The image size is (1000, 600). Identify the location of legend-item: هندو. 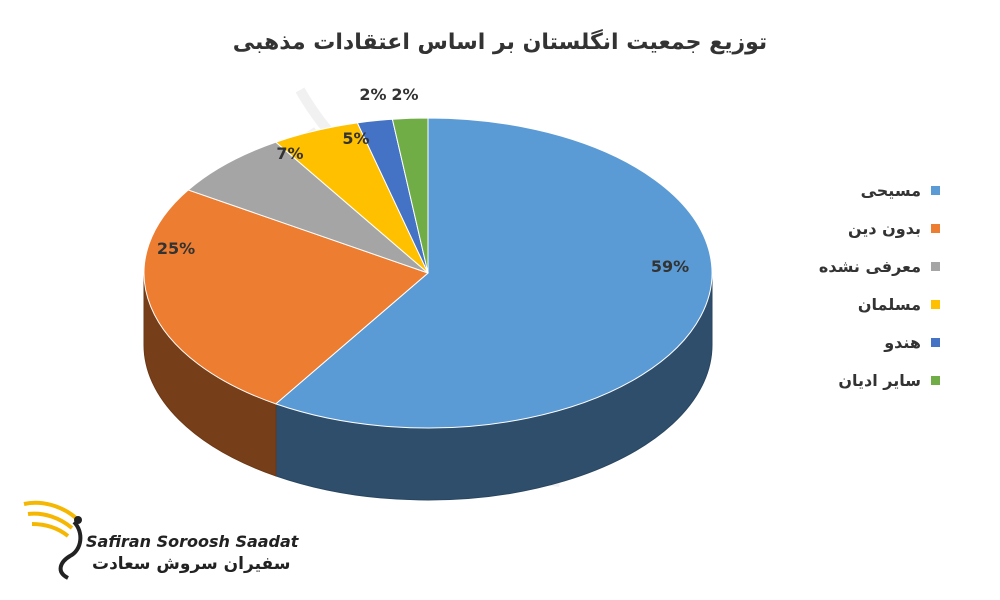
(865, 342).